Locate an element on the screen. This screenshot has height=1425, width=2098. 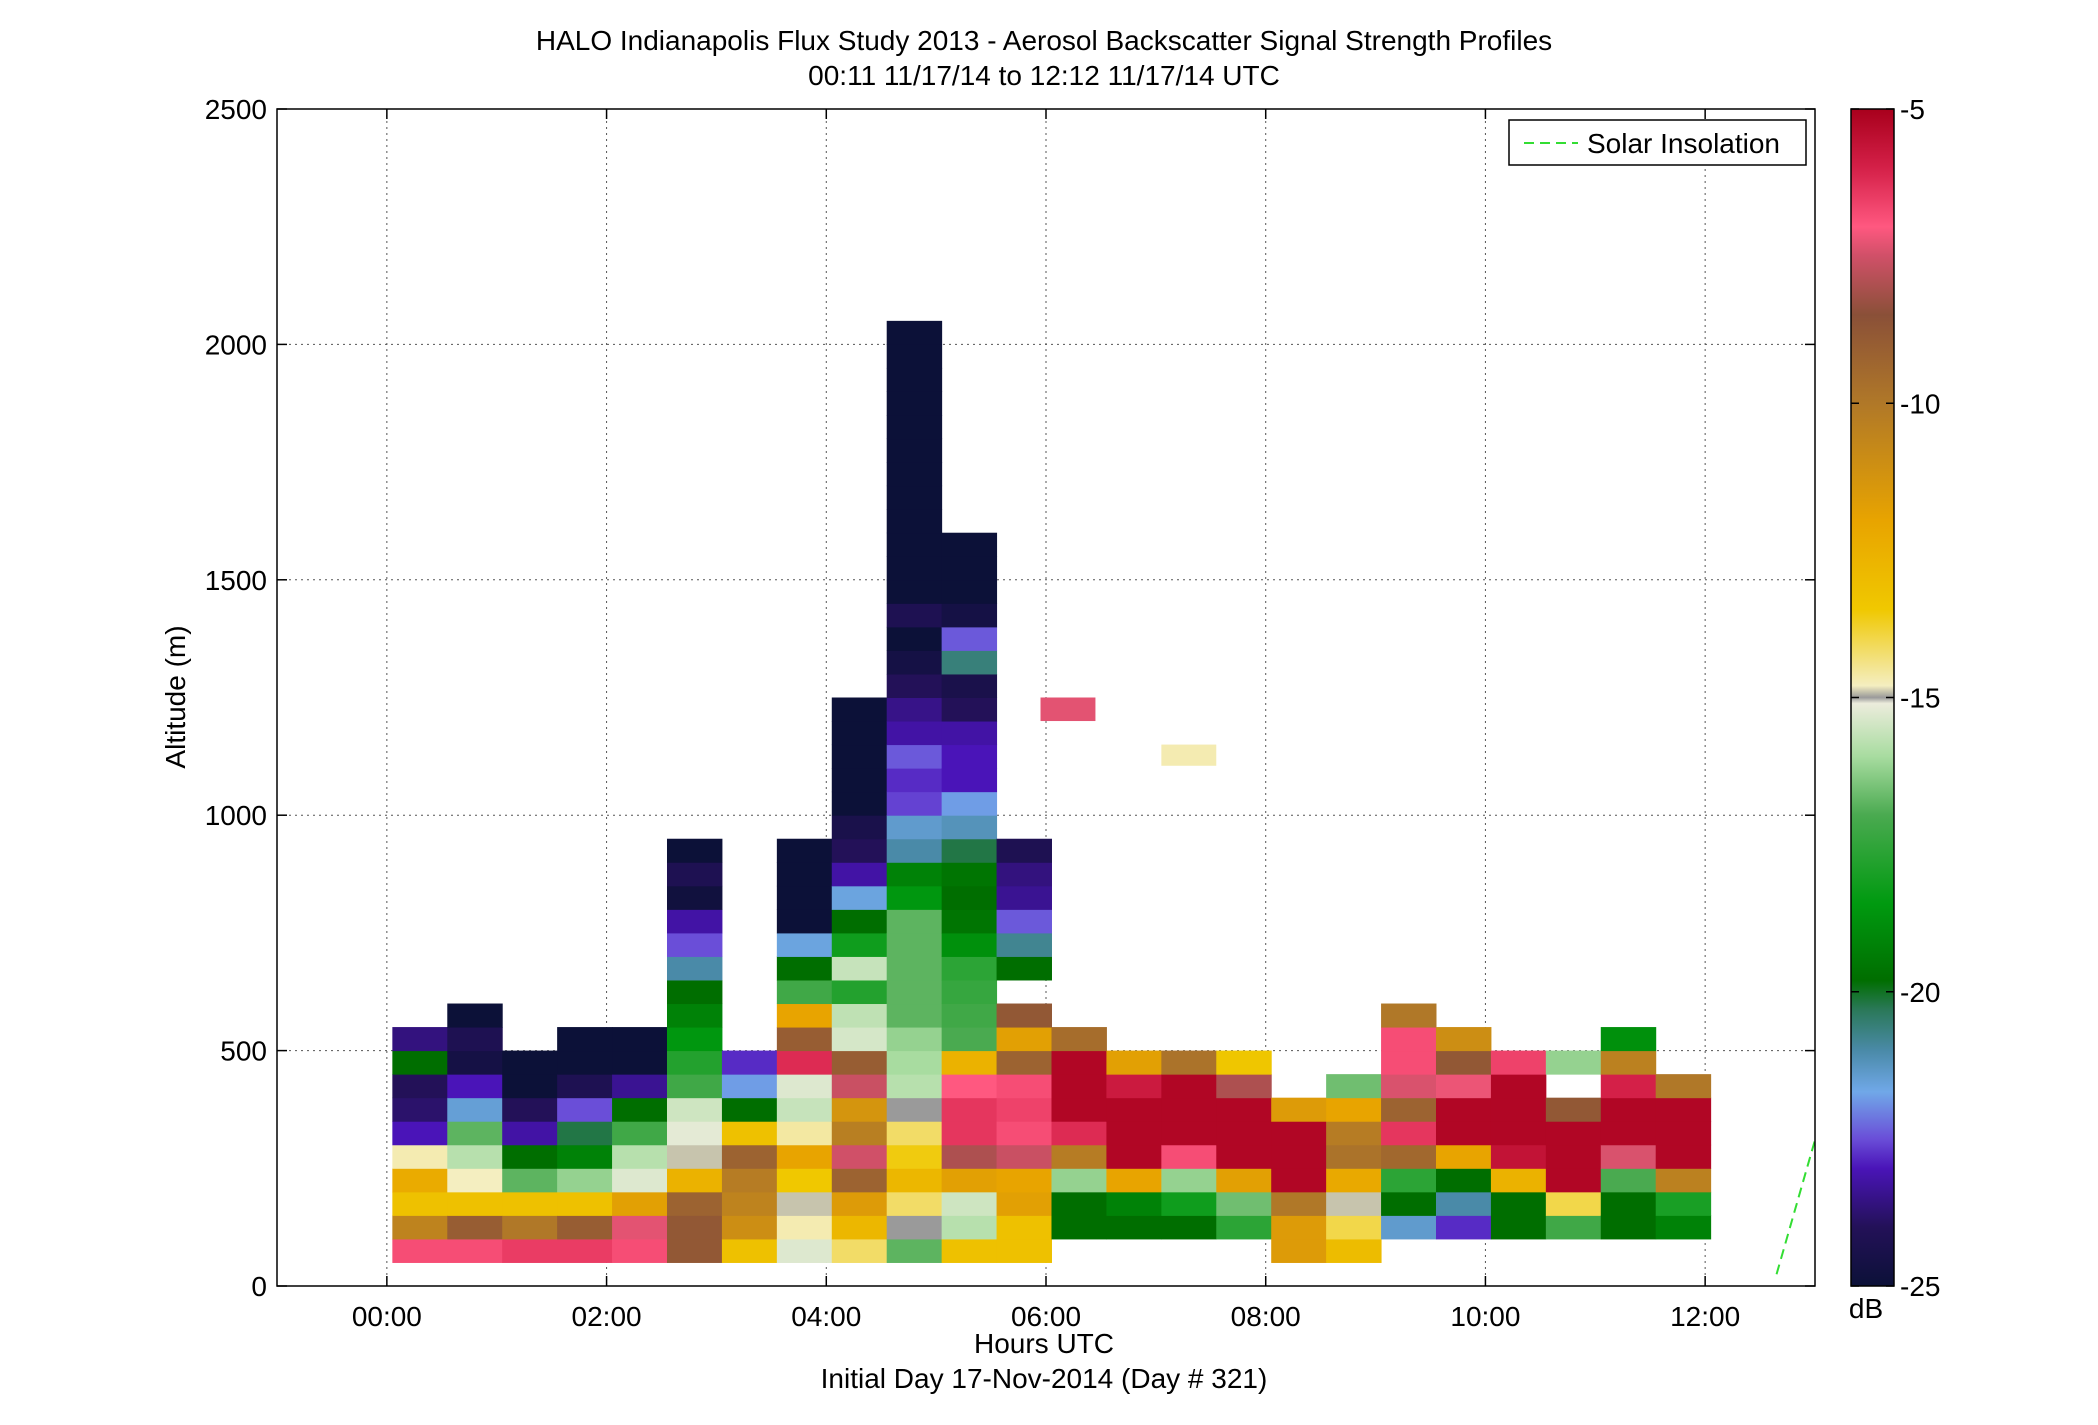
x-tick-label: 02:00 is located at coordinates (607, 1316).